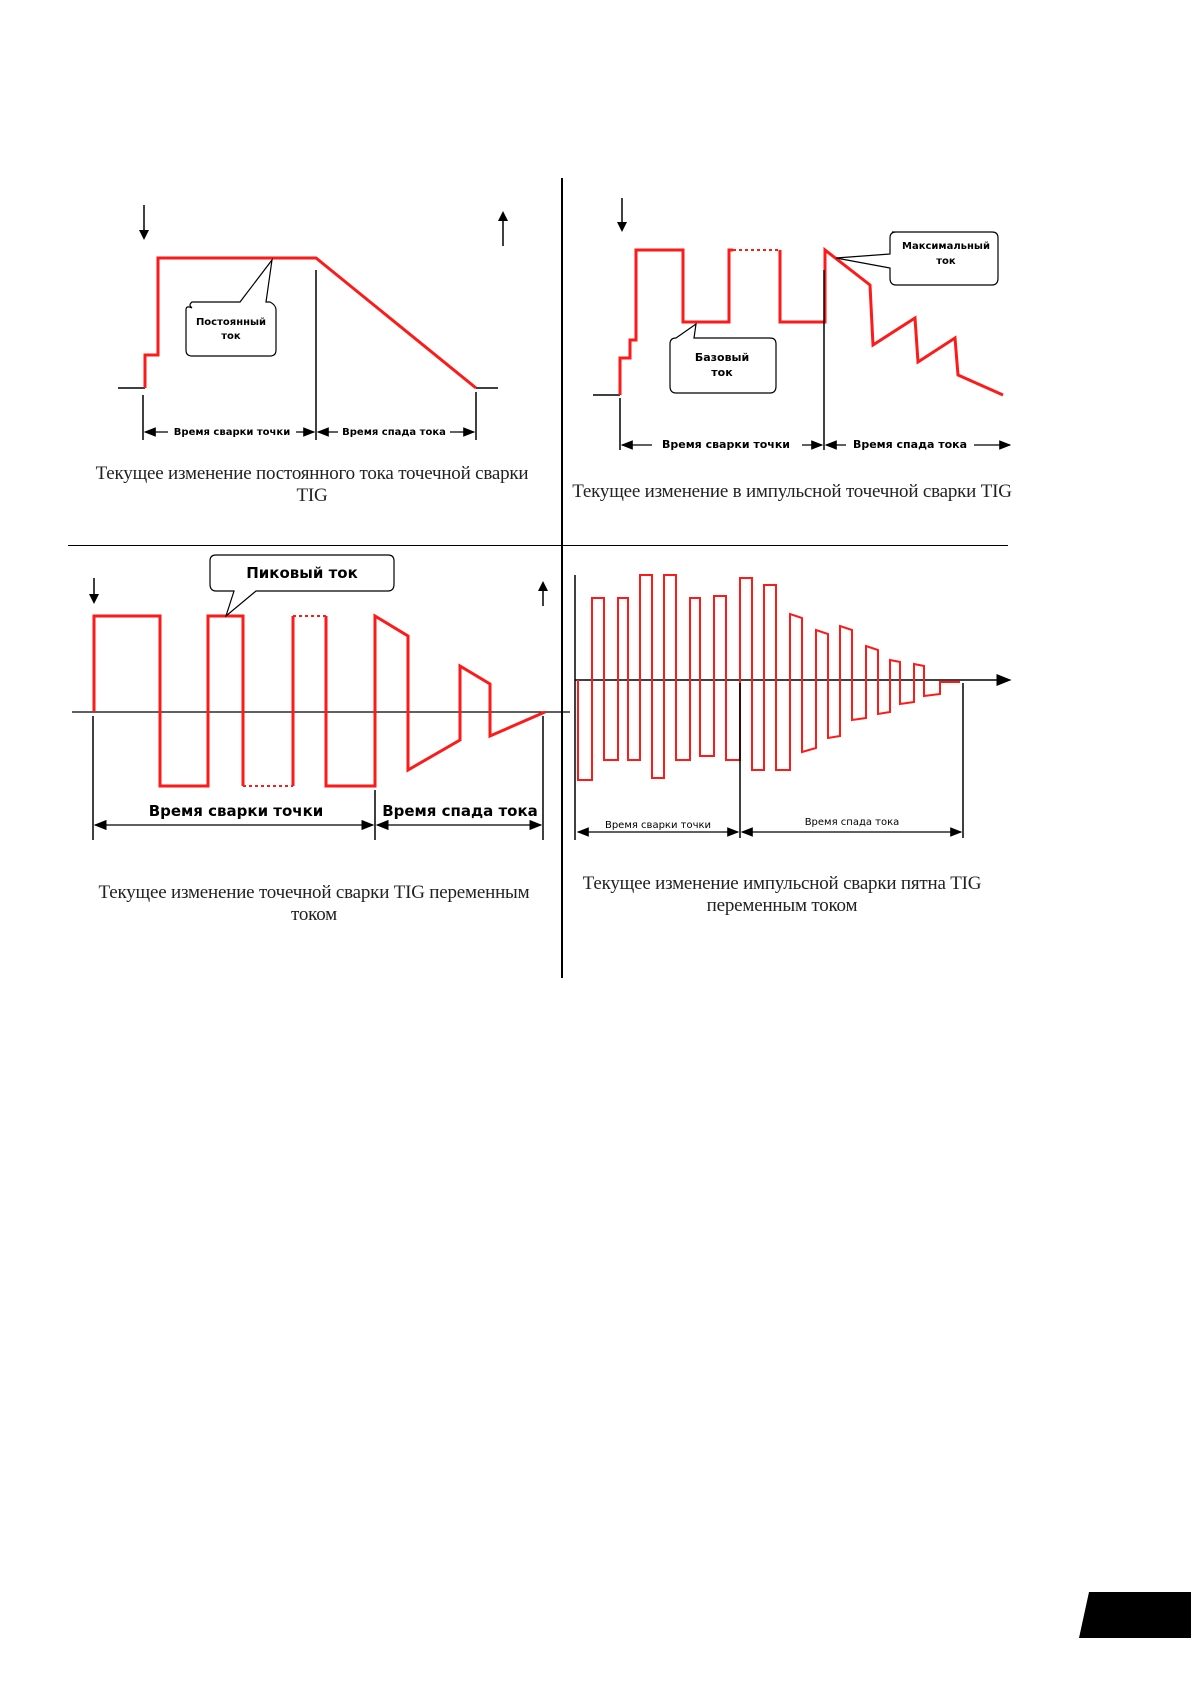 The image size is (1191, 1684). What do you see at coordinates (435, 700) in the screenshot?
I see `ac-current-waveform-tail` at bounding box center [435, 700].